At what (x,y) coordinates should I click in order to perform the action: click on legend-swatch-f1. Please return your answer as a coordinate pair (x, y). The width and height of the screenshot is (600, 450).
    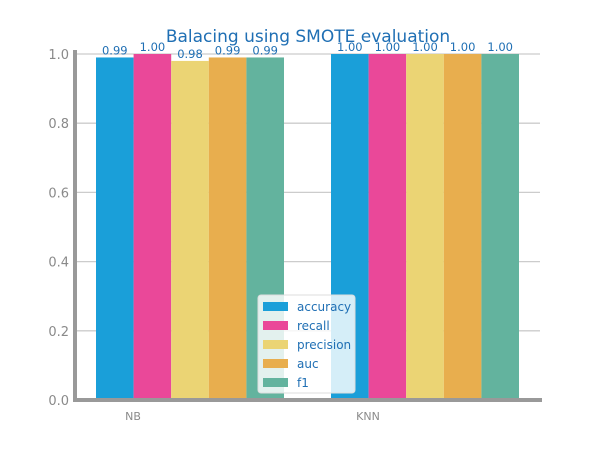
    Looking at the image, I should click on (275, 382).